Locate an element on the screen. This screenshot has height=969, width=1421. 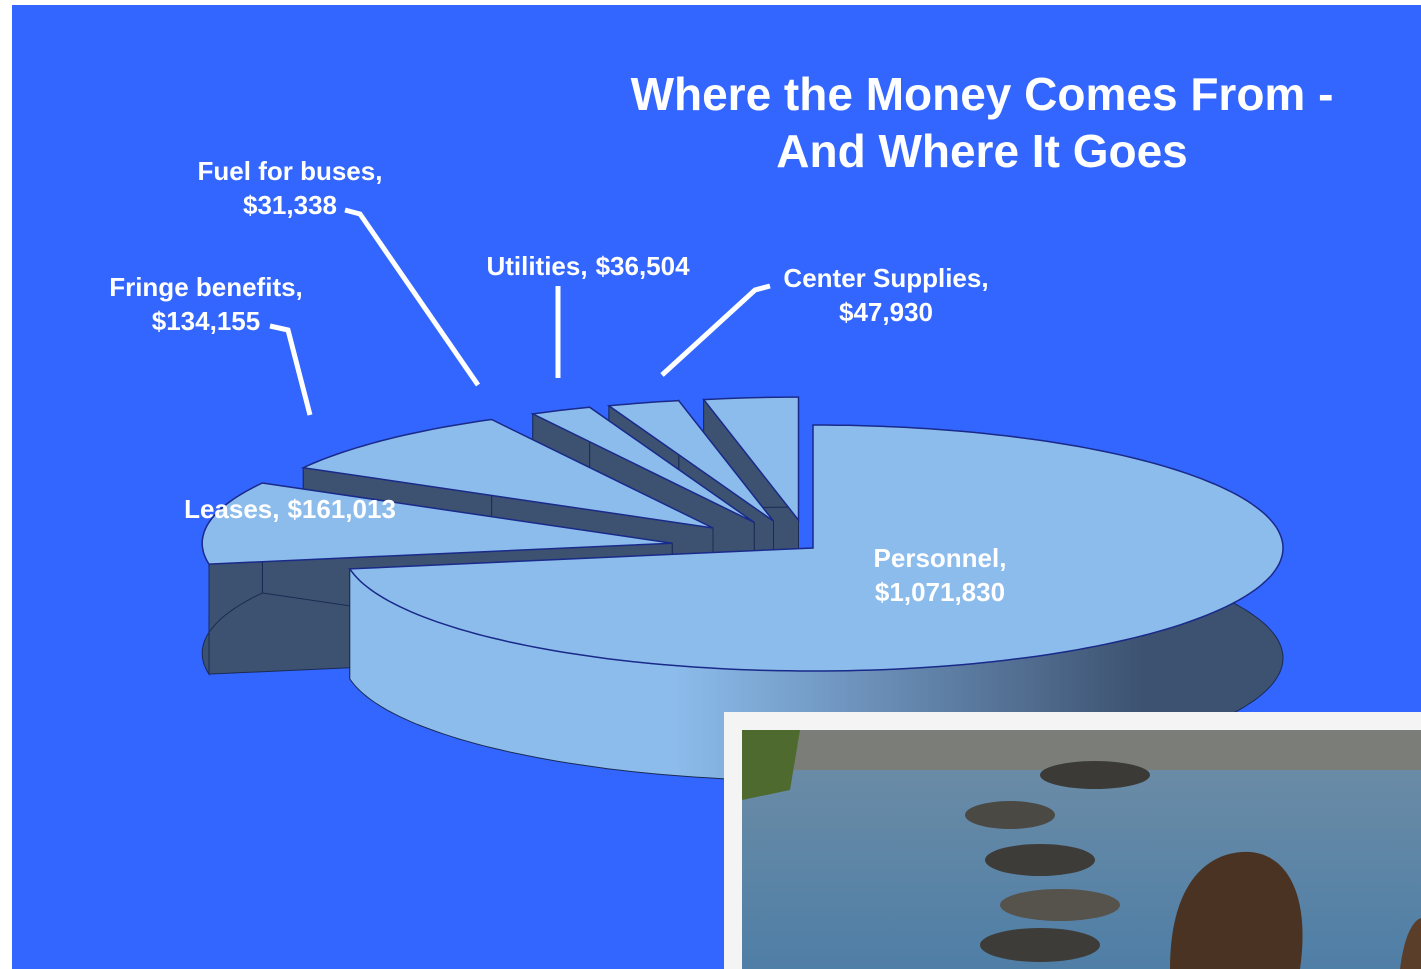
value-label: $134,155 is located at coordinates (206, 321).